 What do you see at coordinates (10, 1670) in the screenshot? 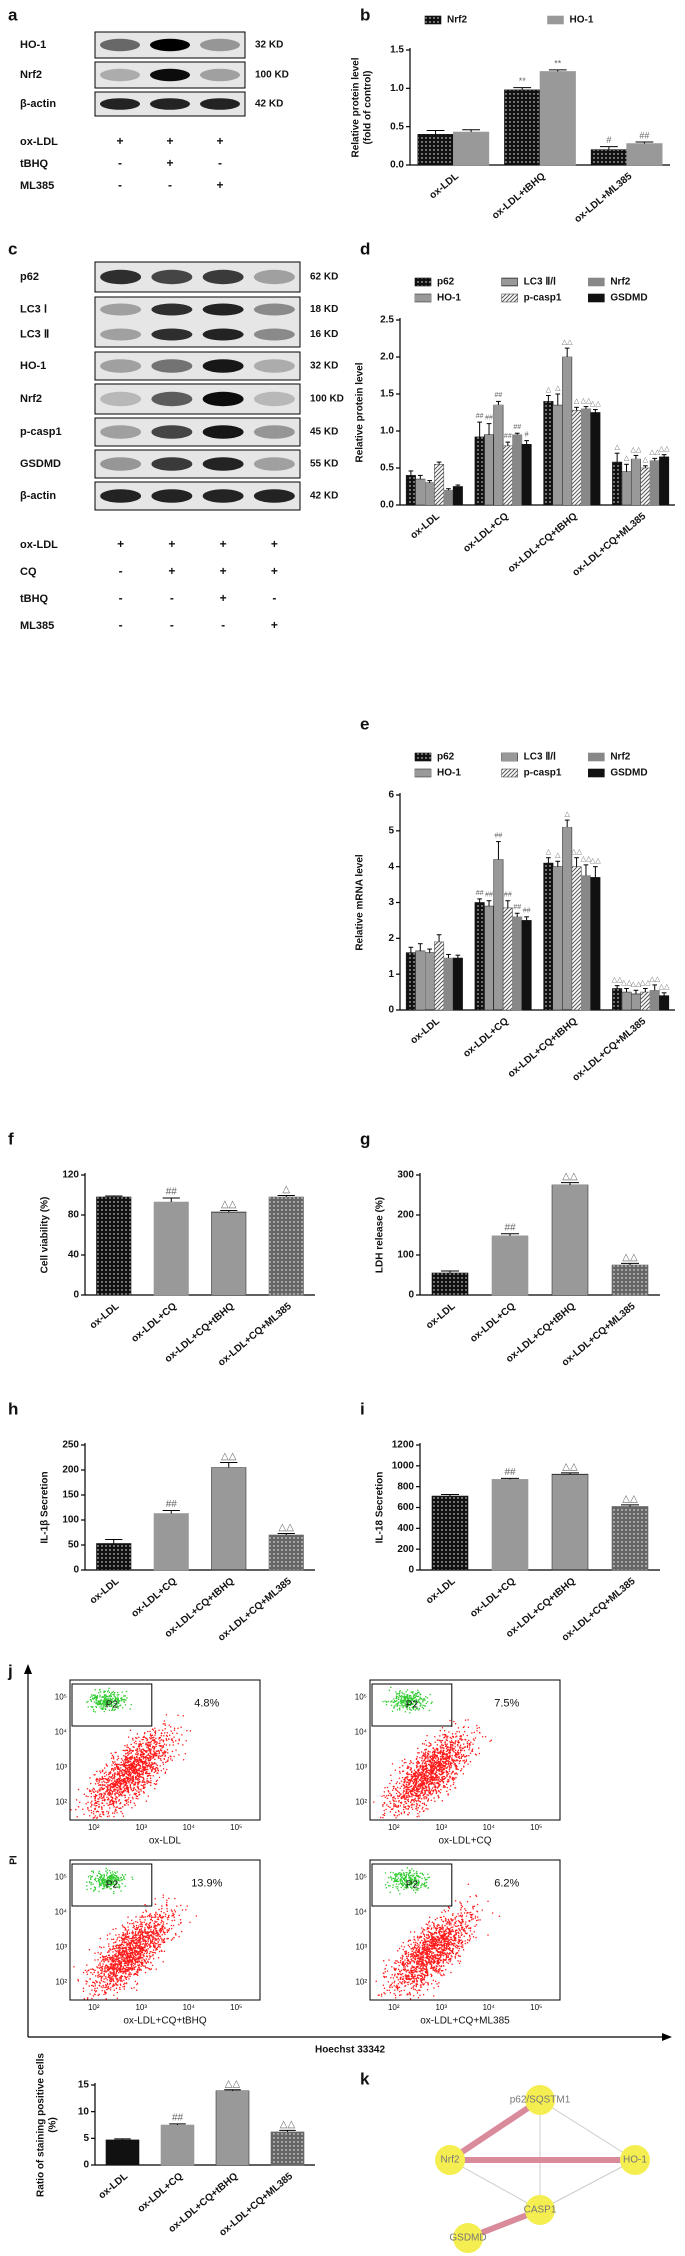
I see `panel-letter: j` at bounding box center [10, 1670].